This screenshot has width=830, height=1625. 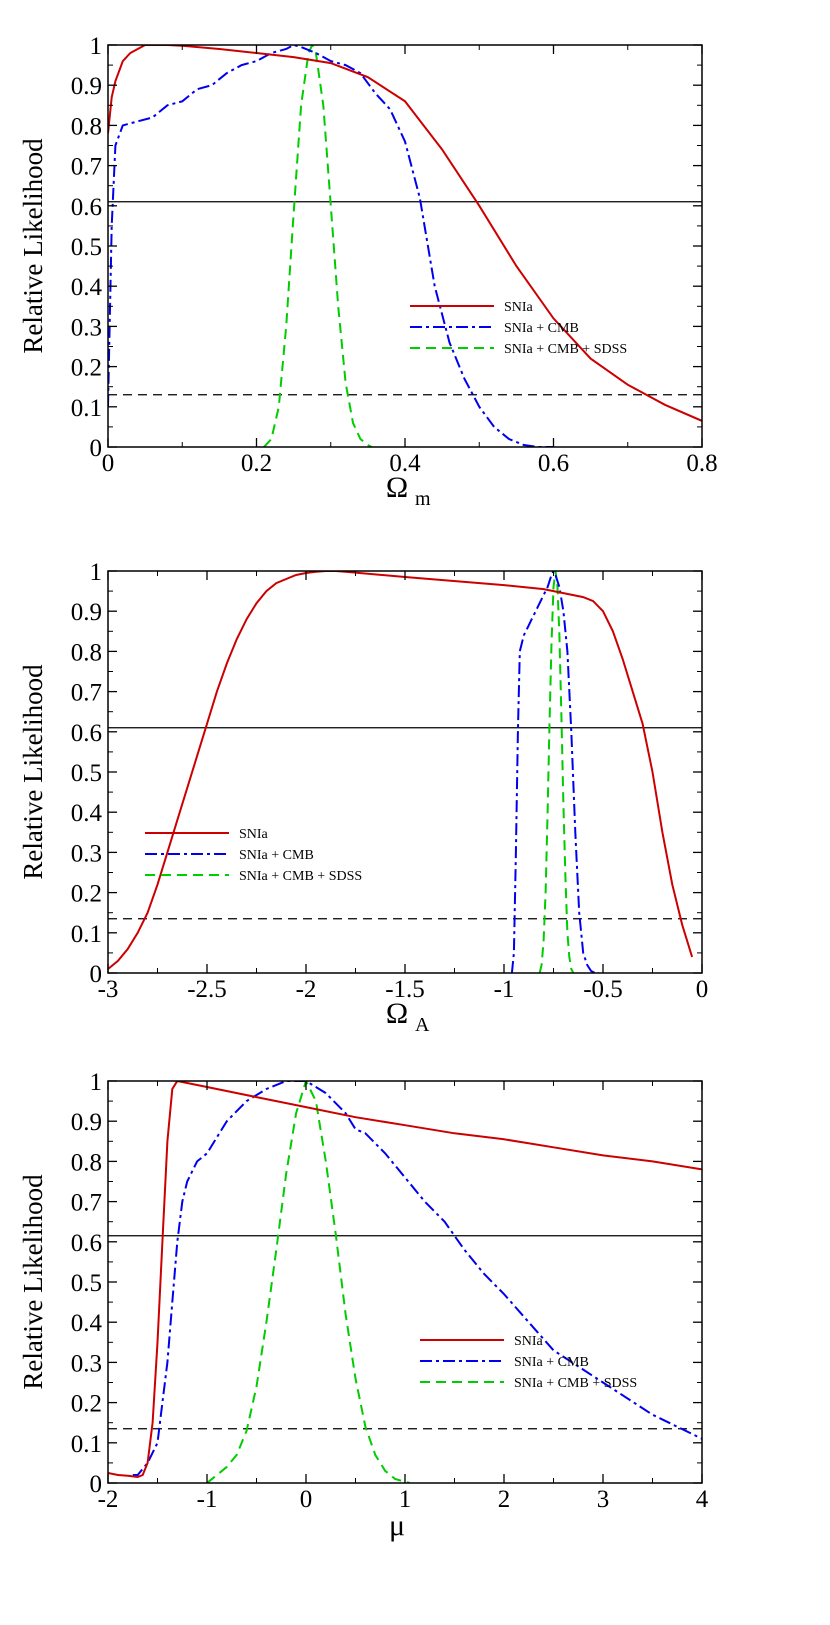 What do you see at coordinates (702, 1499) in the screenshot?
I see `x-tick-label: 4` at bounding box center [702, 1499].